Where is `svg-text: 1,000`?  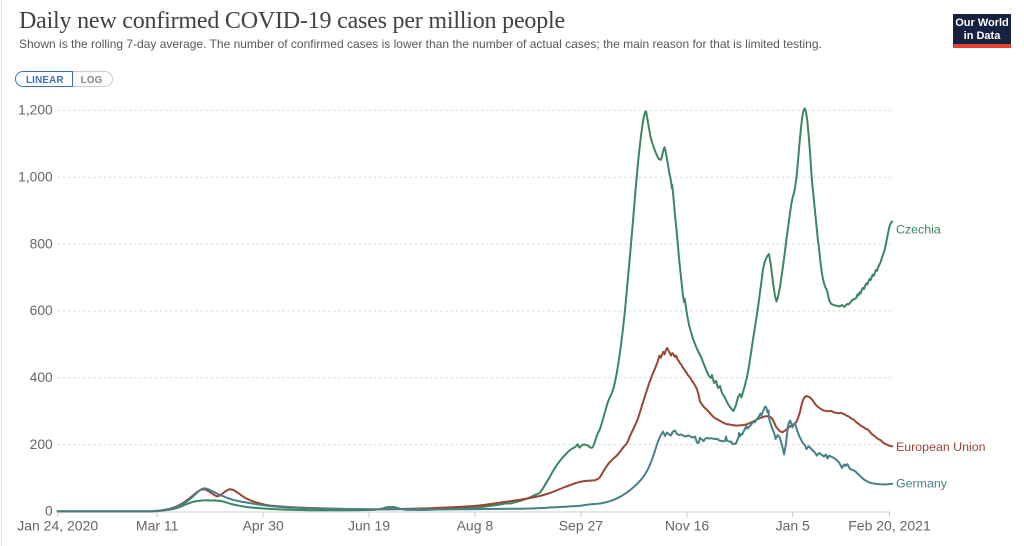
svg-text: 1,000 is located at coordinates (35, 176).